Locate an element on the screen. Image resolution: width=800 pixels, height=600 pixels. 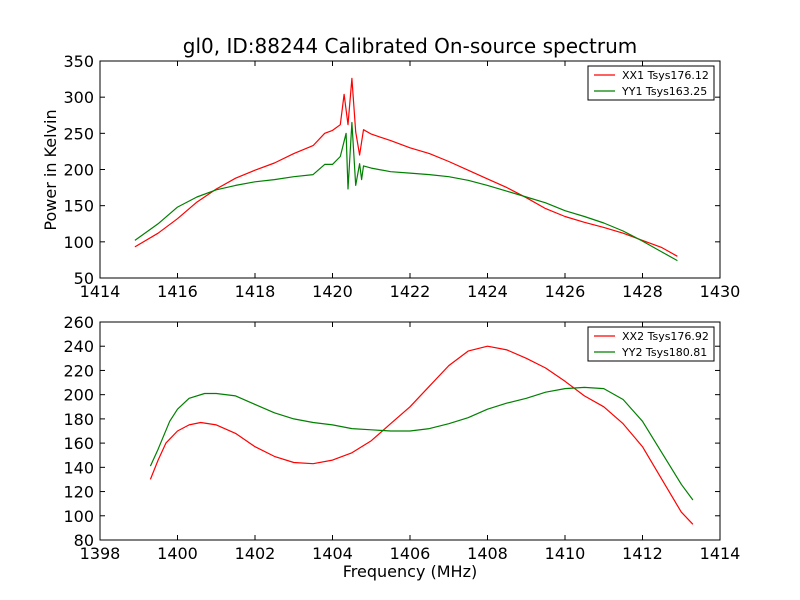
legend-label: YY2 Tsys180.81 is located at coordinates (664, 352).